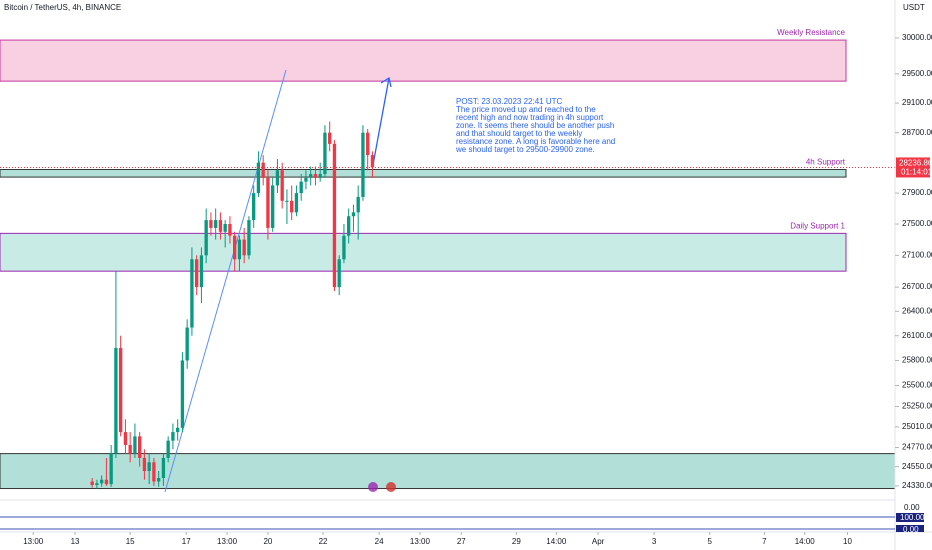 The width and height of the screenshot is (932, 550). Describe the element at coordinates (509, 101) in the screenshot. I see `annotation-line: POST: 23.03.2023 22:41 UTC` at that location.